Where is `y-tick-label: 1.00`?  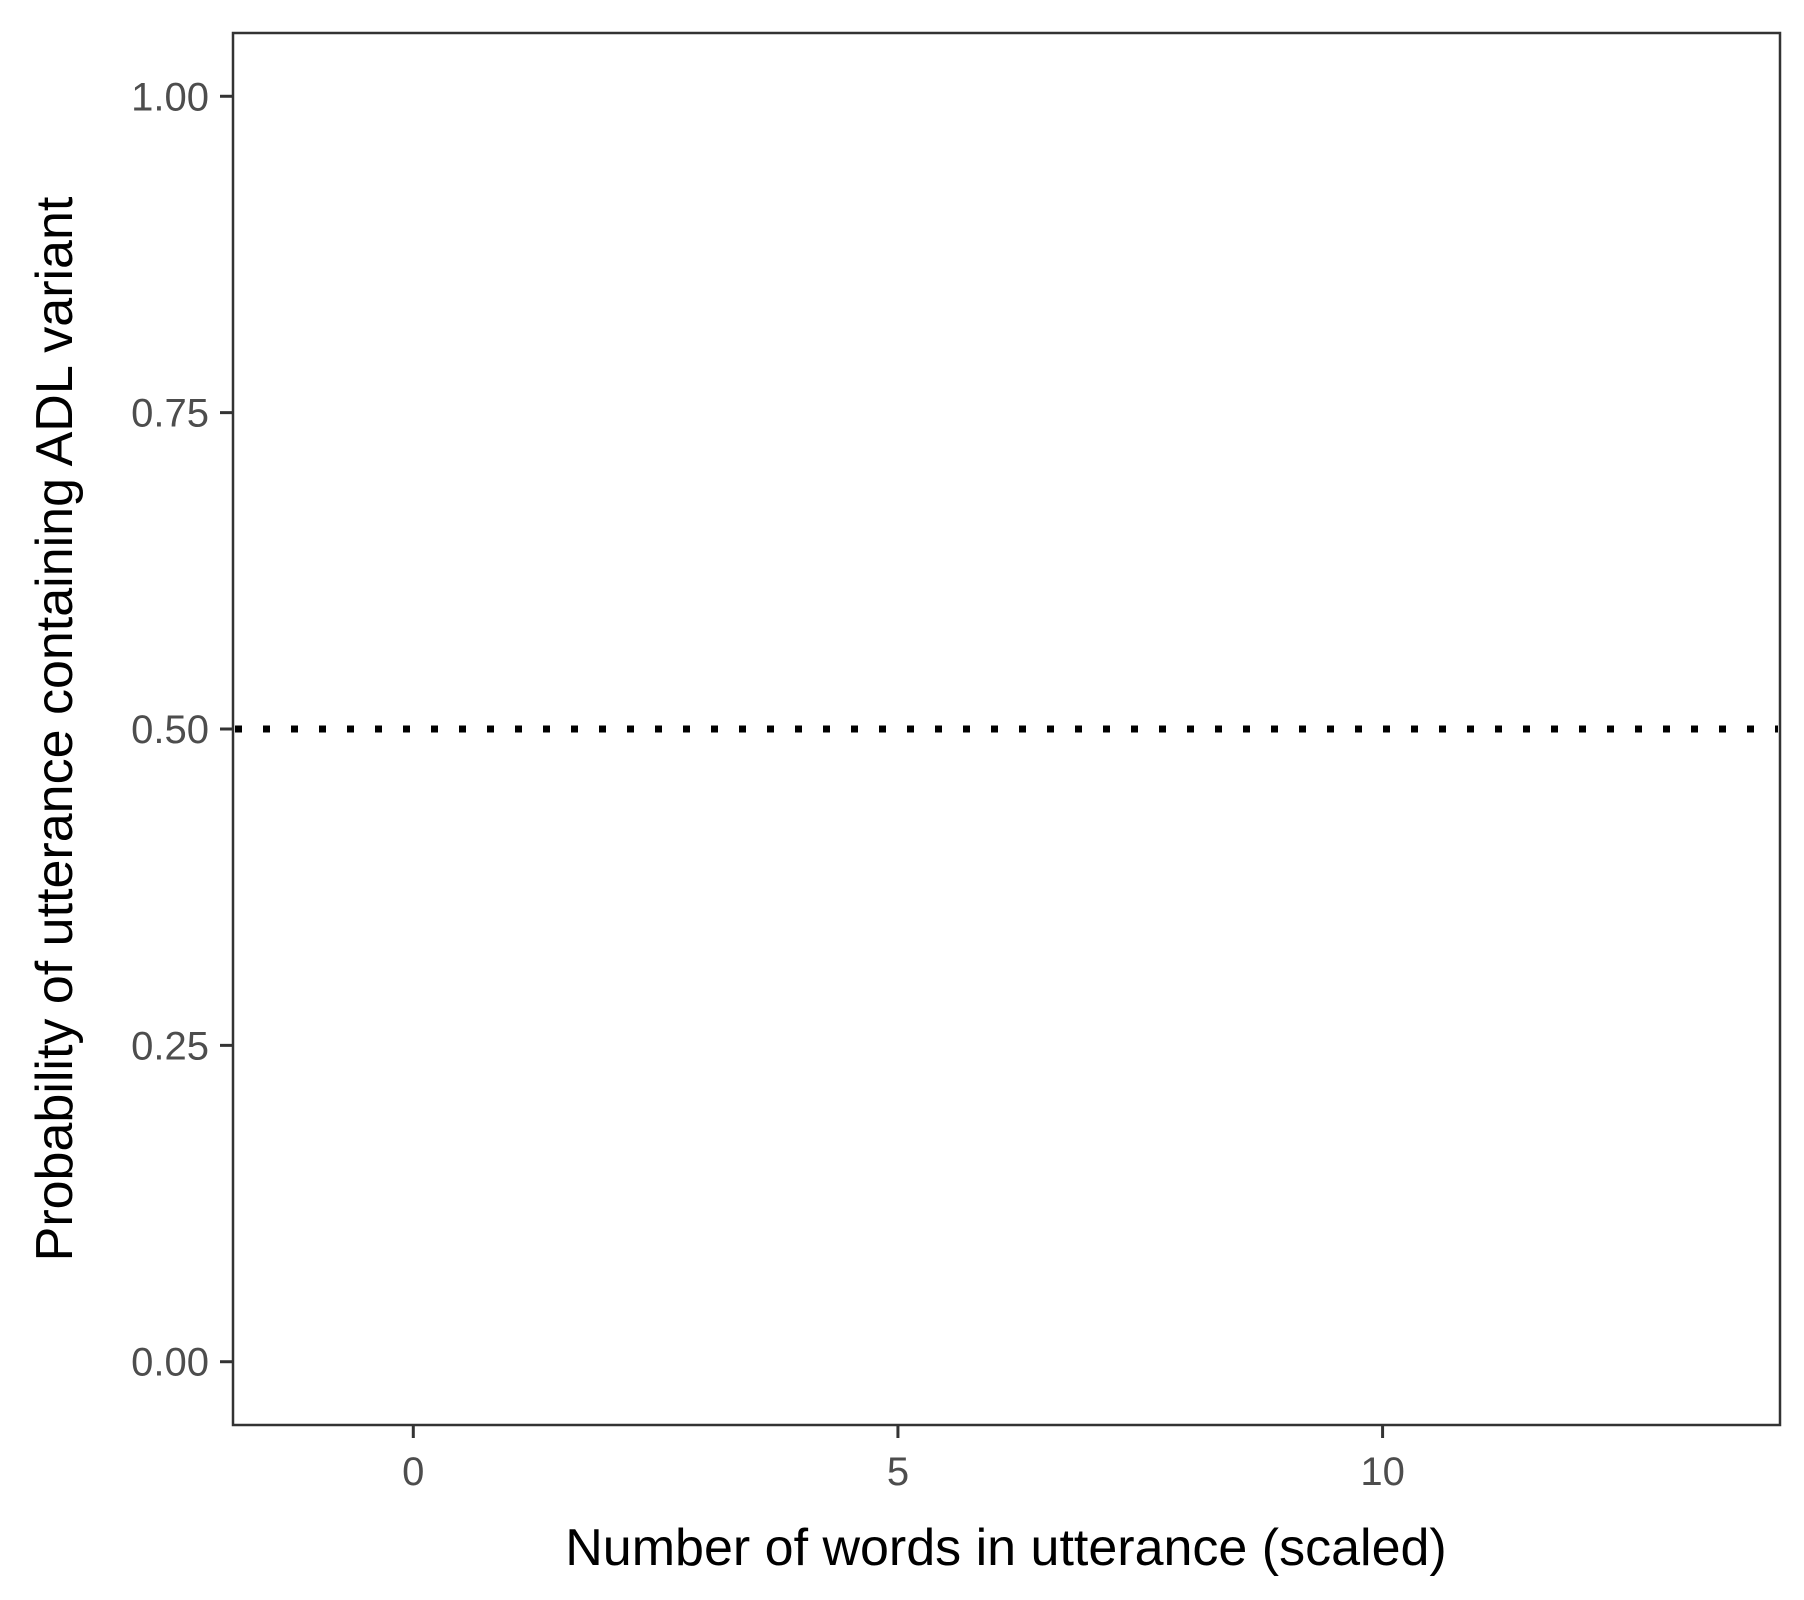
y-tick-label: 1.00 is located at coordinates (170, 97).